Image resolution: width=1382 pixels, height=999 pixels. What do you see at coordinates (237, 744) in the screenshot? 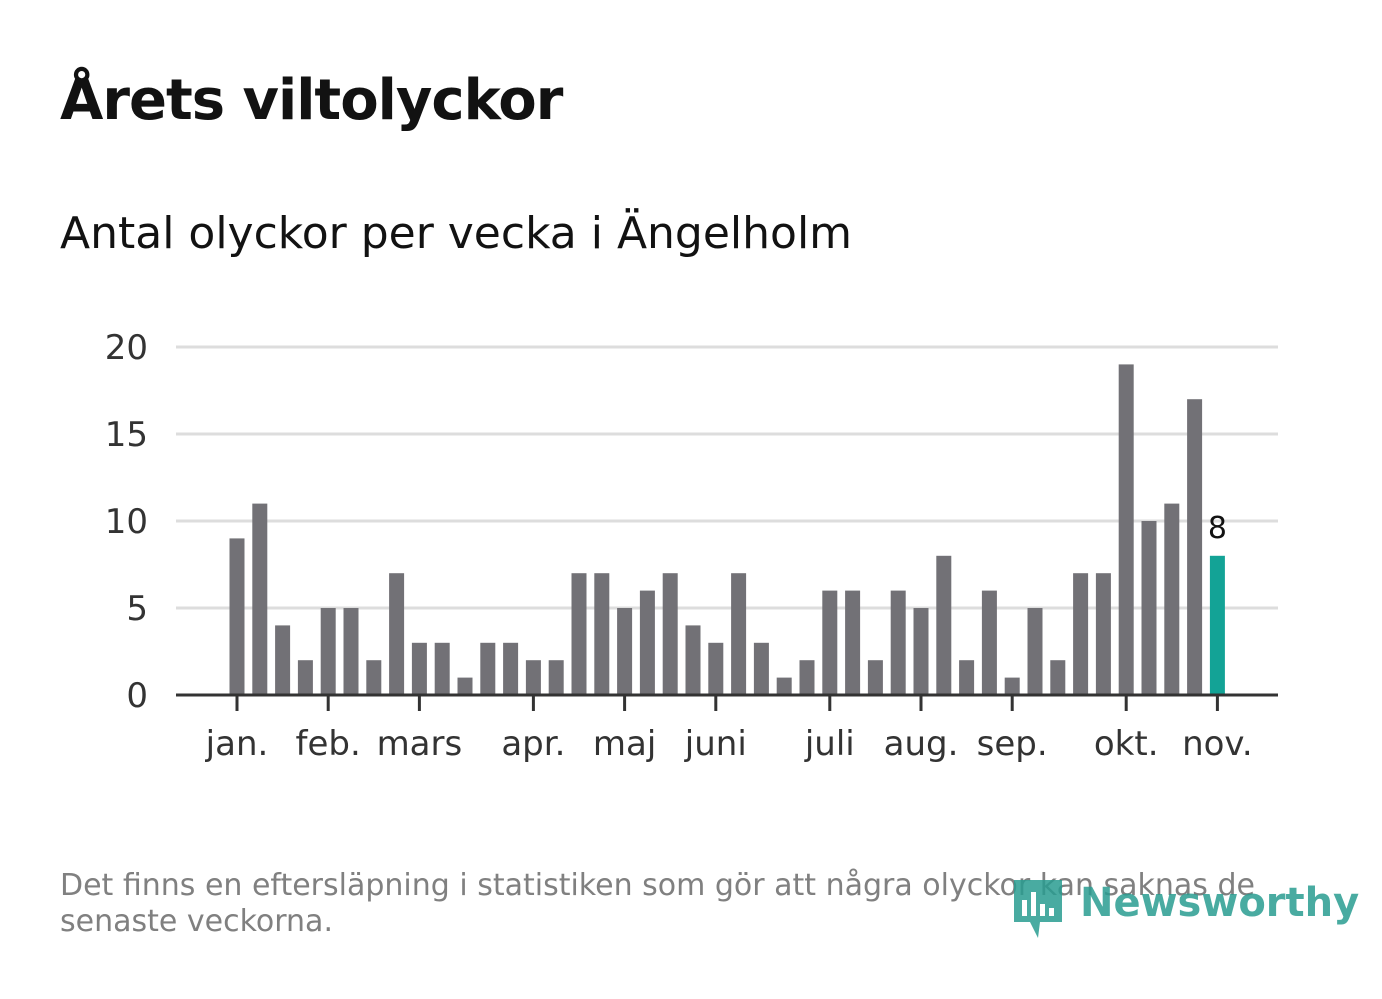
I see `x-tick-label: jan.` at bounding box center [237, 744].